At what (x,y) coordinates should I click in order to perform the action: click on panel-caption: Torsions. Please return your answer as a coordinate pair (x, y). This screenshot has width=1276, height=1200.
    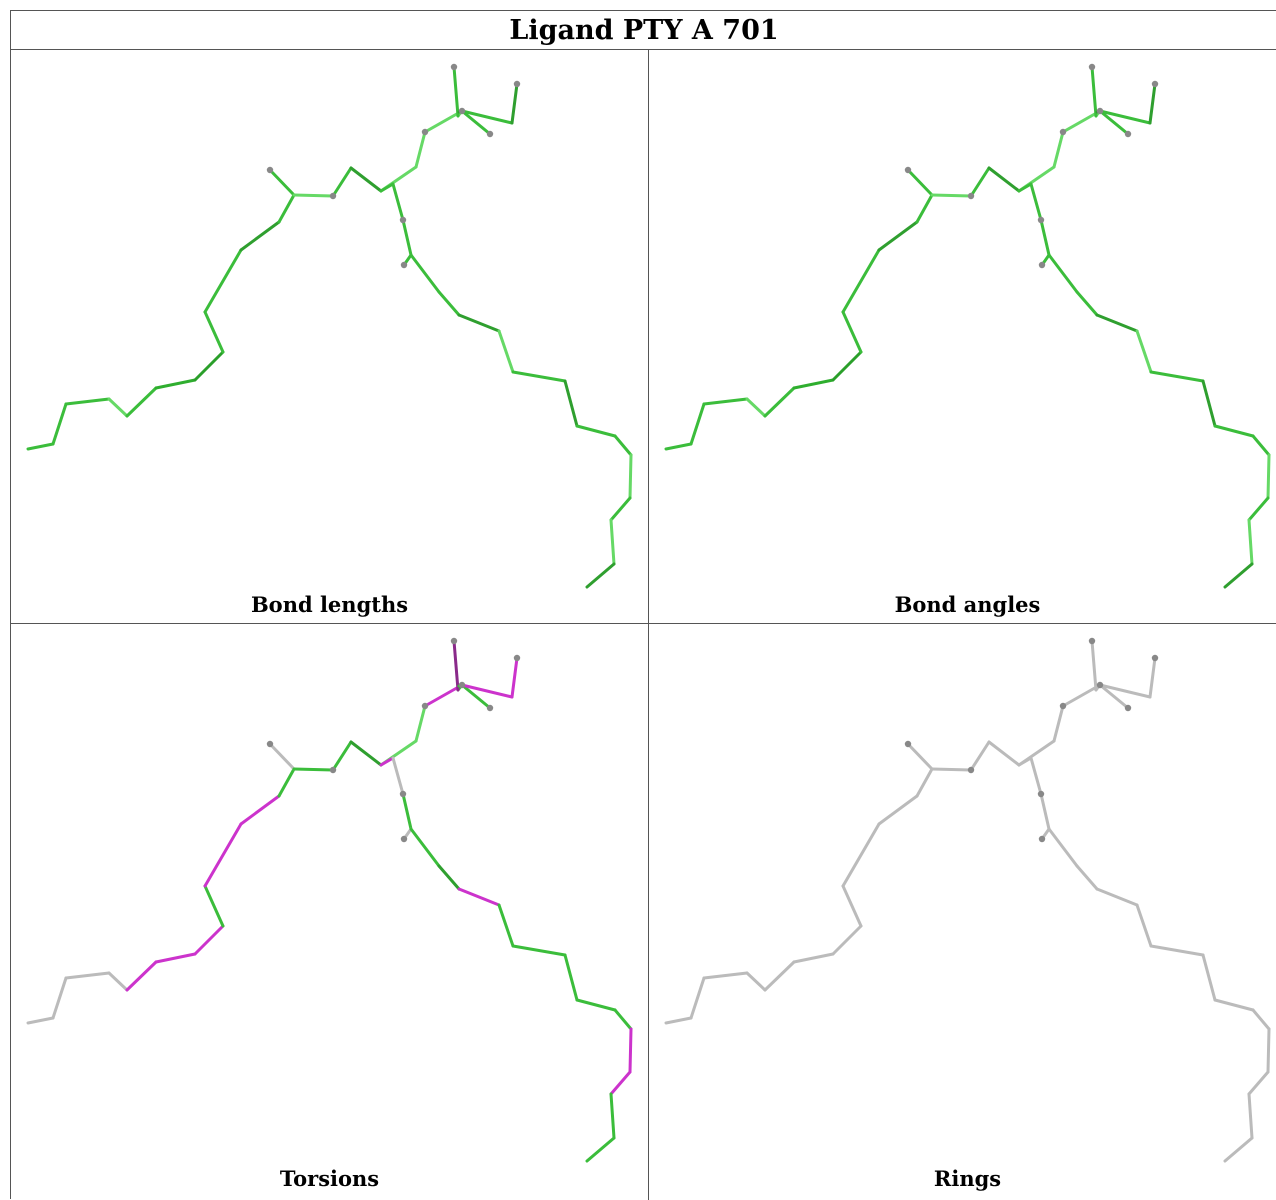
    Looking at the image, I should click on (329, 1178).